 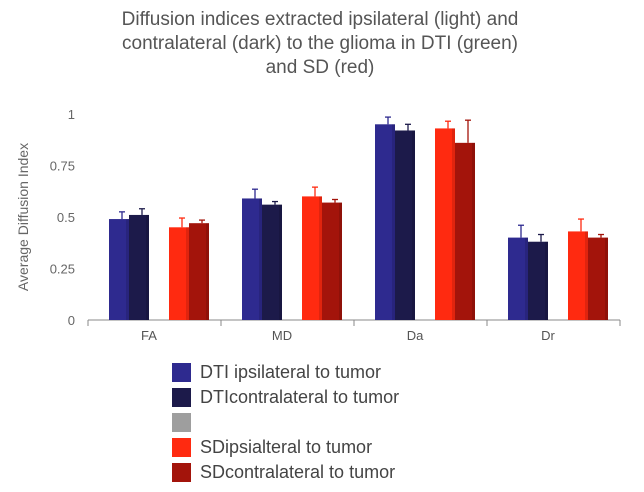 What do you see at coordinates (282, 335) in the screenshot?
I see `x-tick-label: MD` at bounding box center [282, 335].